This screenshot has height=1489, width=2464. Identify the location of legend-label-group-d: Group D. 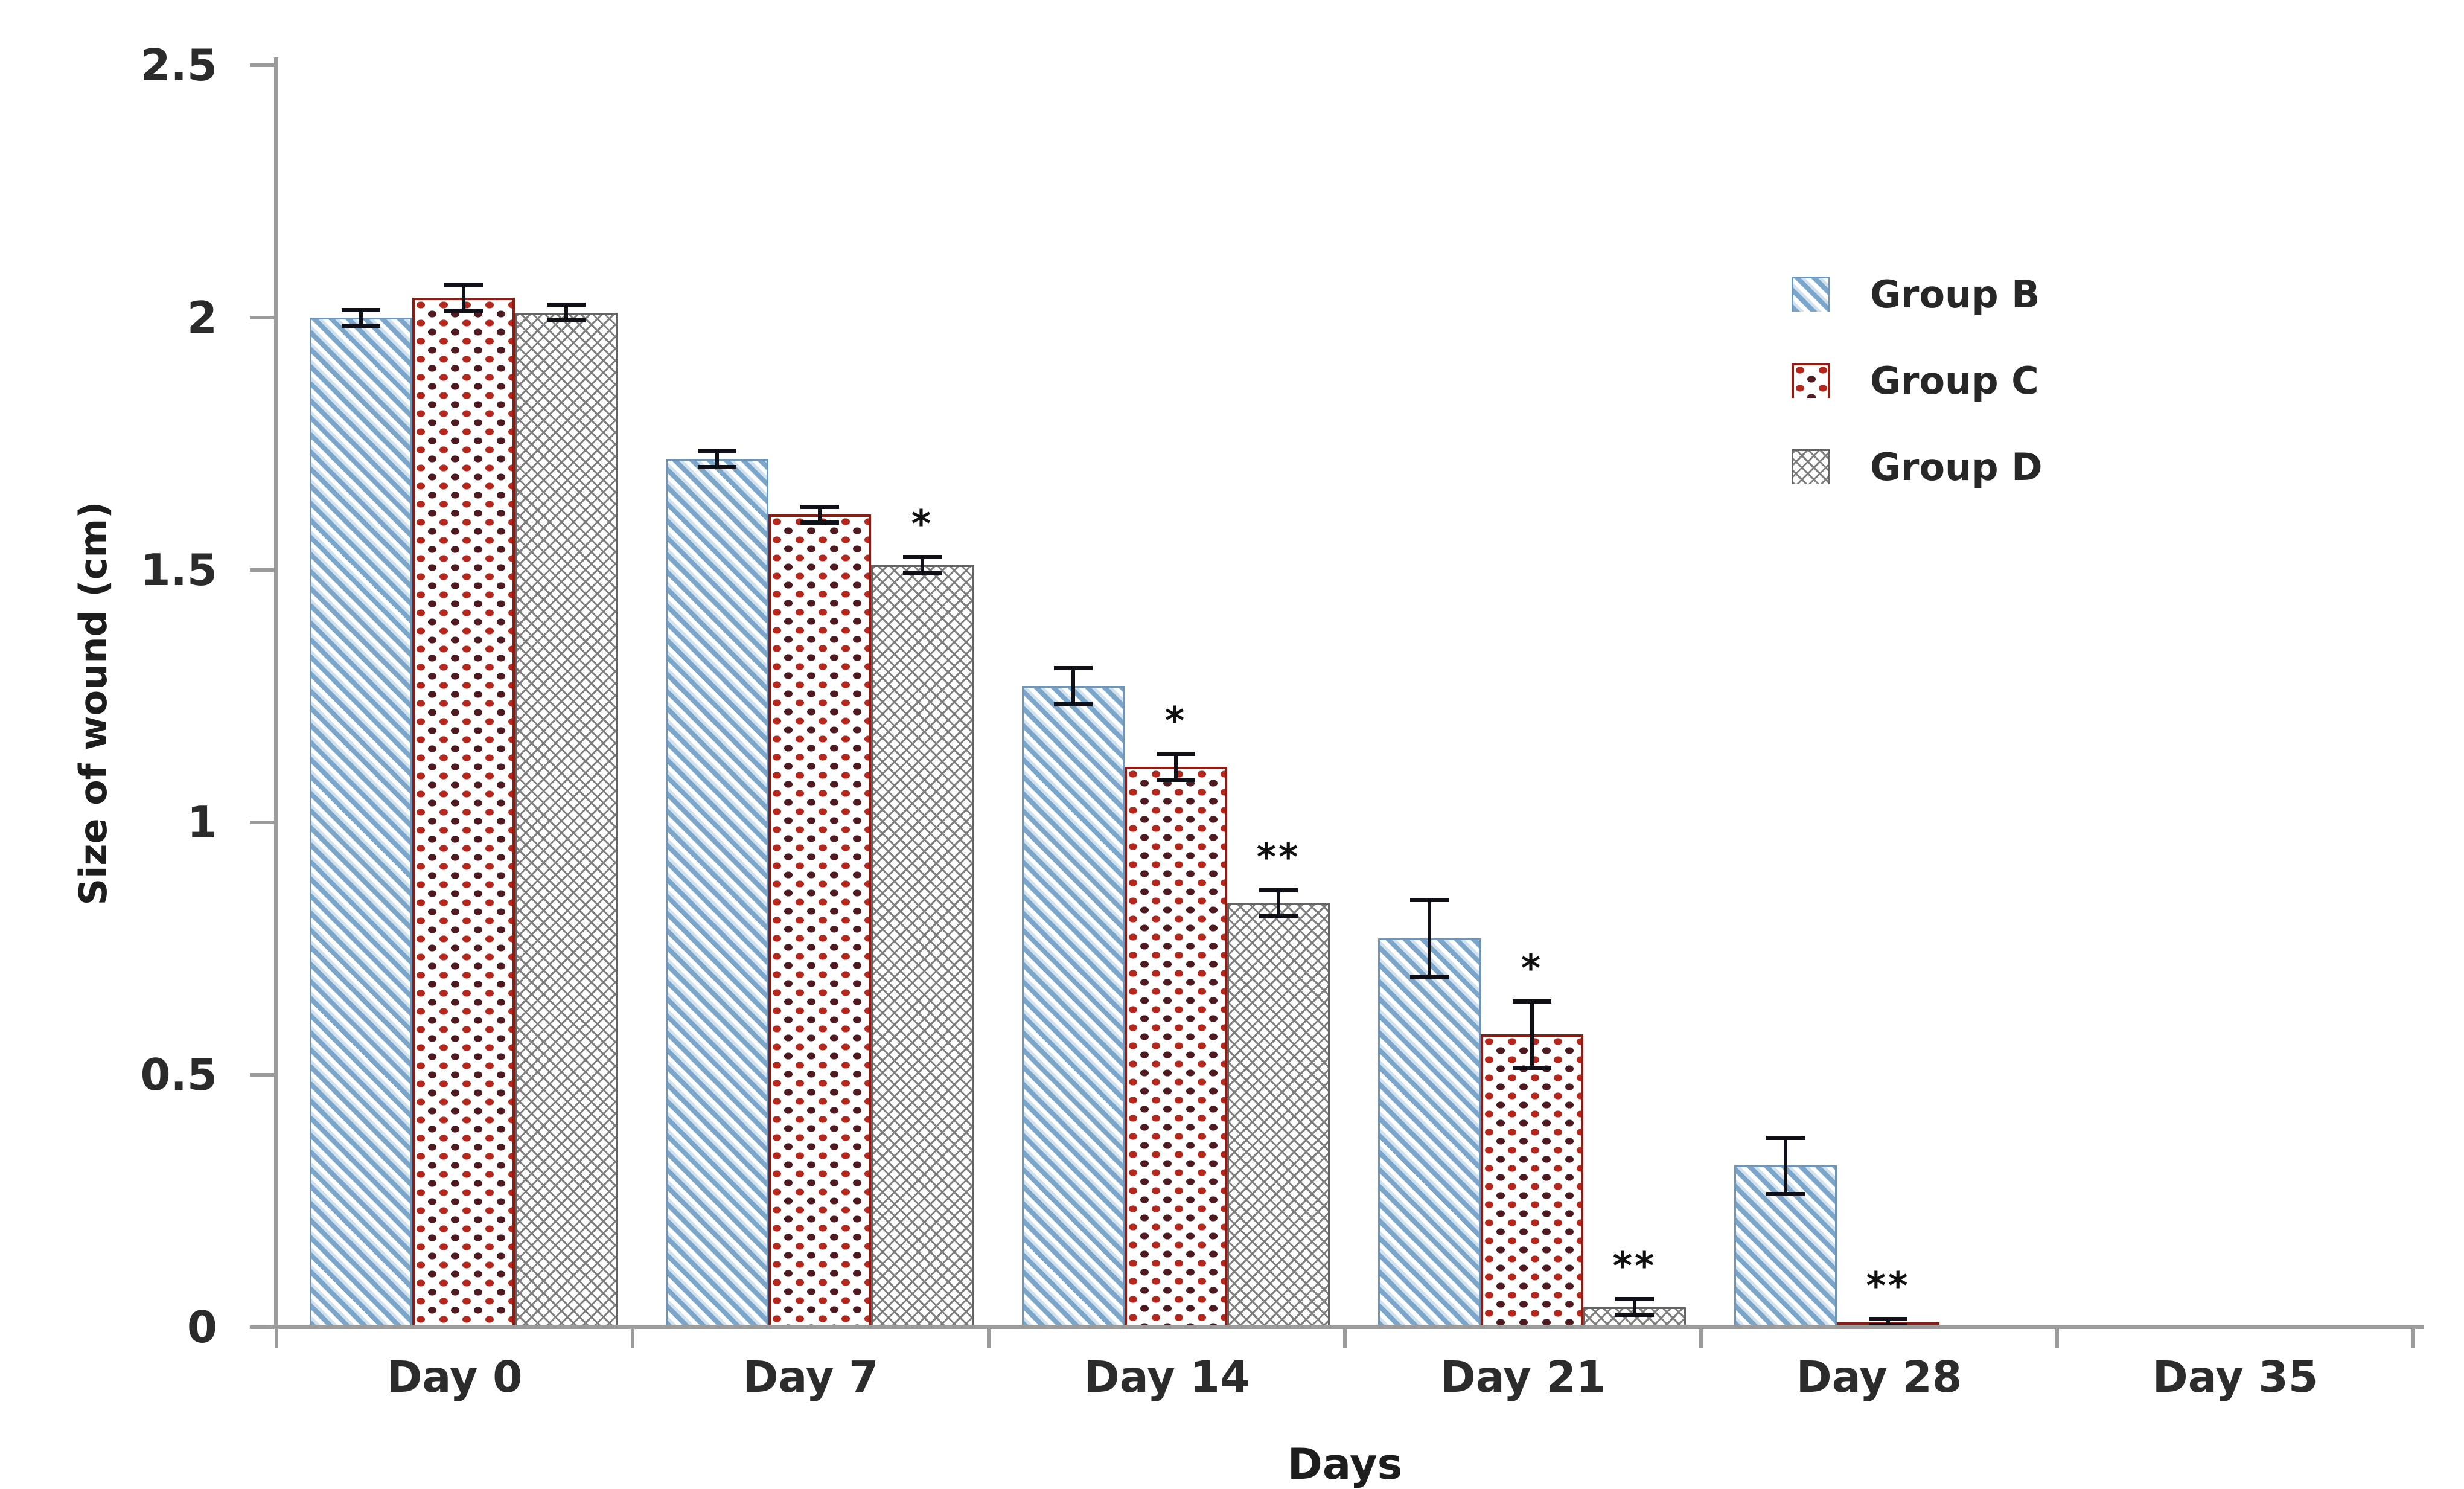
(1956, 466).